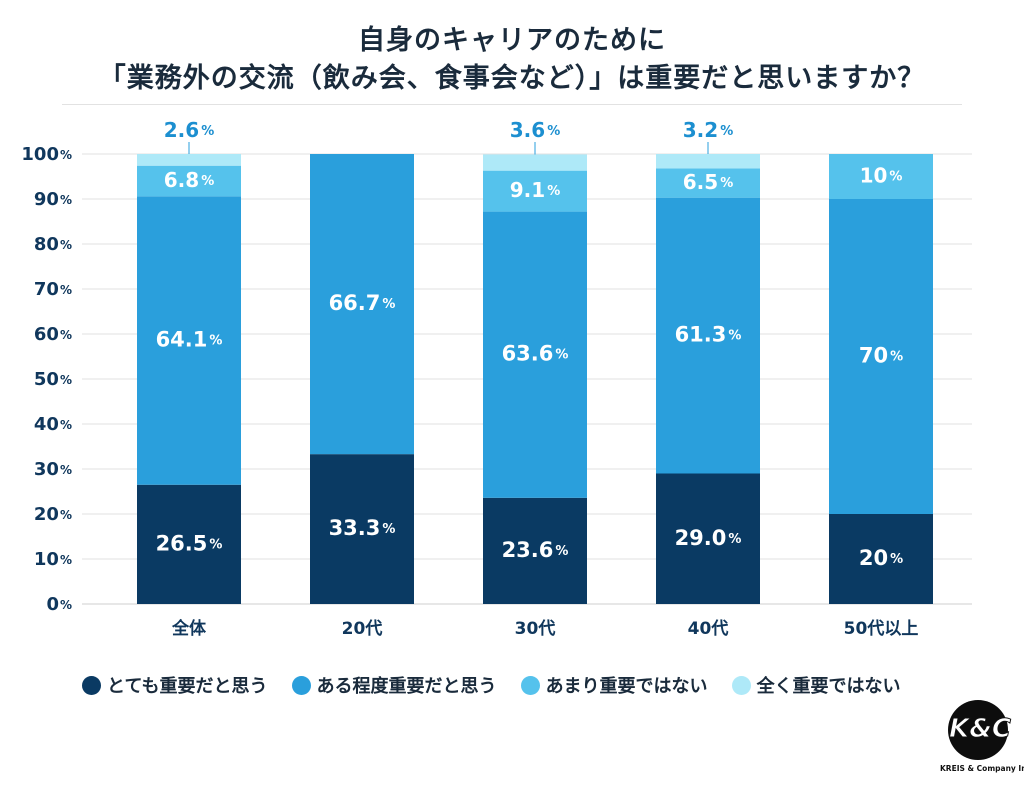  What do you see at coordinates (535, 130) in the screenshot?
I see `data-label: 3.6%` at bounding box center [535, 130].